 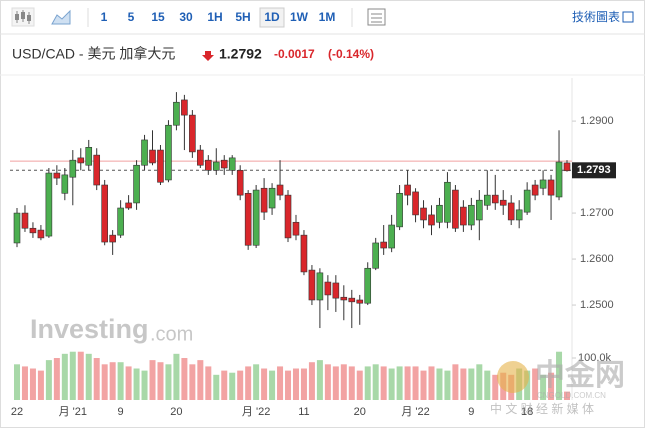 What do you see at coordinates (303, 412) in the screenshot?
I see `x-tick-label: 11` at bounding box center [303, 412].